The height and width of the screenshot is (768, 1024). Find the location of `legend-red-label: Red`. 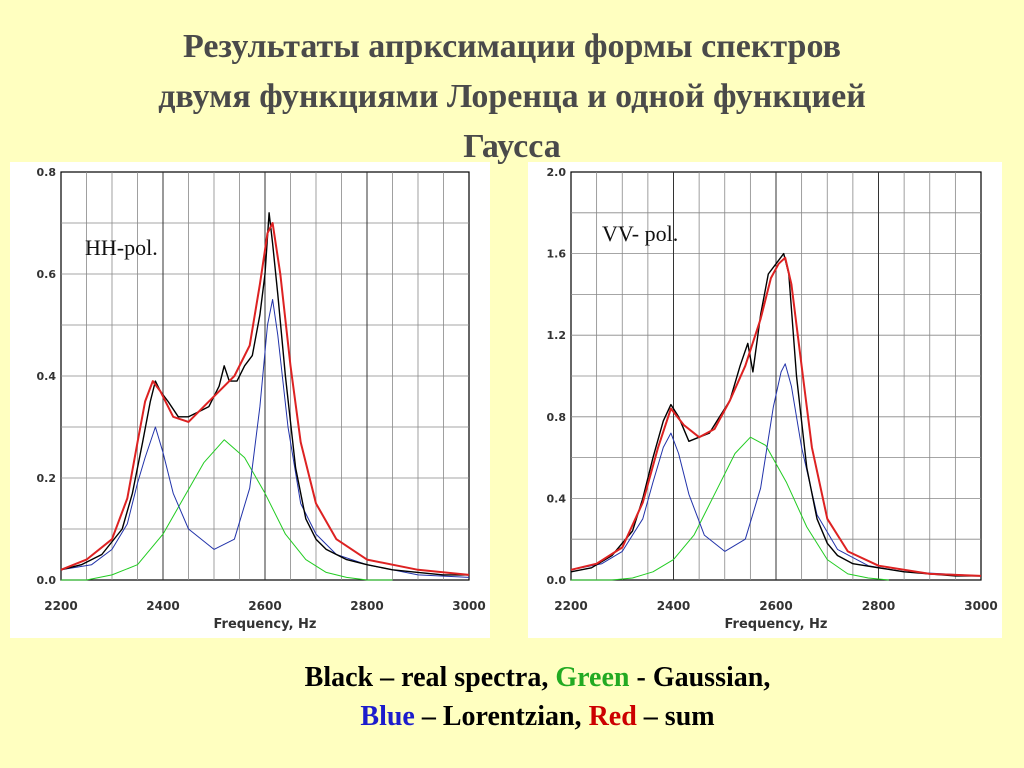

legend-red-label: Red is located at coordinates (612, 716).